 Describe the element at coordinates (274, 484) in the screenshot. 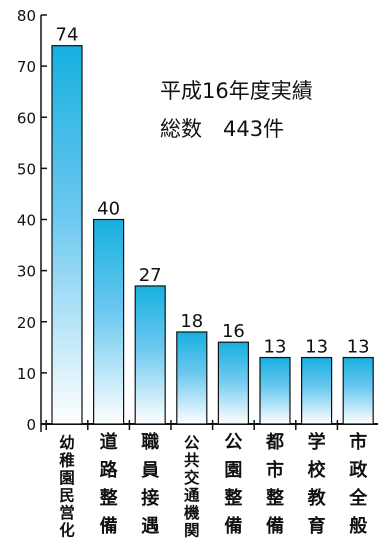

I see `category-label: 都市整備` at that location.